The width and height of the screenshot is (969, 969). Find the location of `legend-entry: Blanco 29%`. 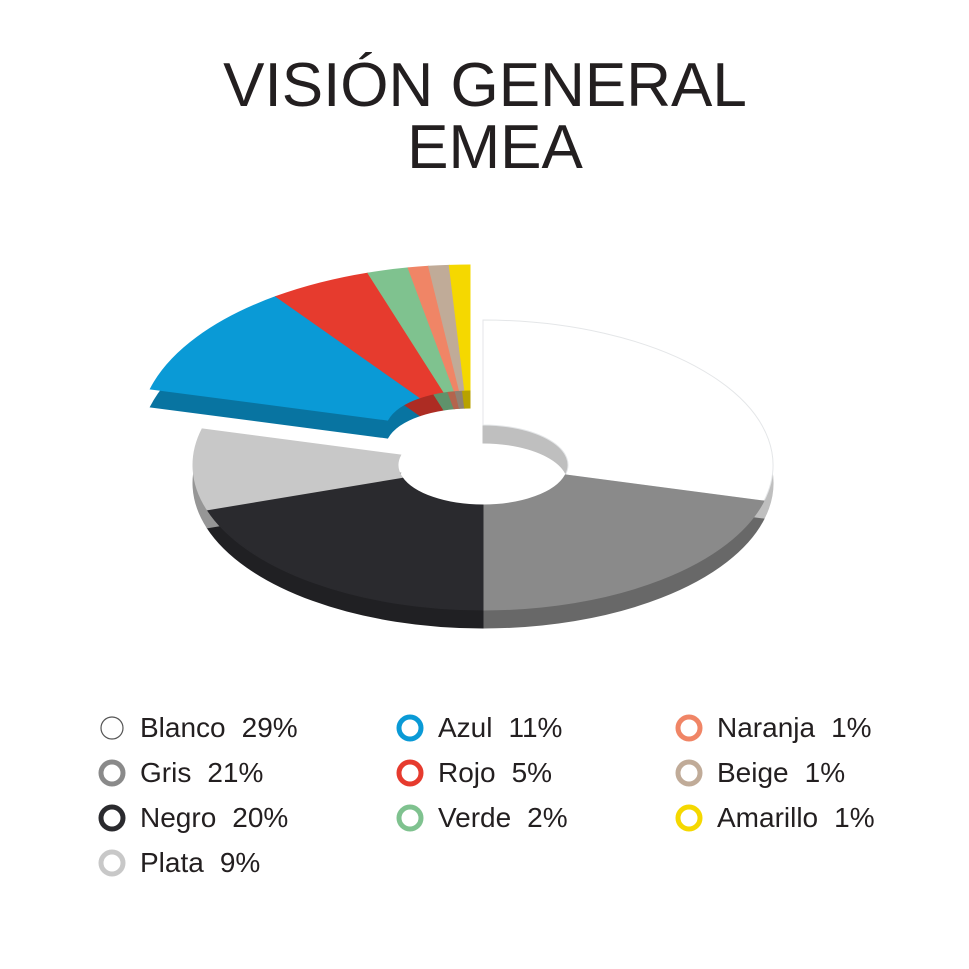

legend-entry: Blanco 29% is located at coordinates (219, 727).